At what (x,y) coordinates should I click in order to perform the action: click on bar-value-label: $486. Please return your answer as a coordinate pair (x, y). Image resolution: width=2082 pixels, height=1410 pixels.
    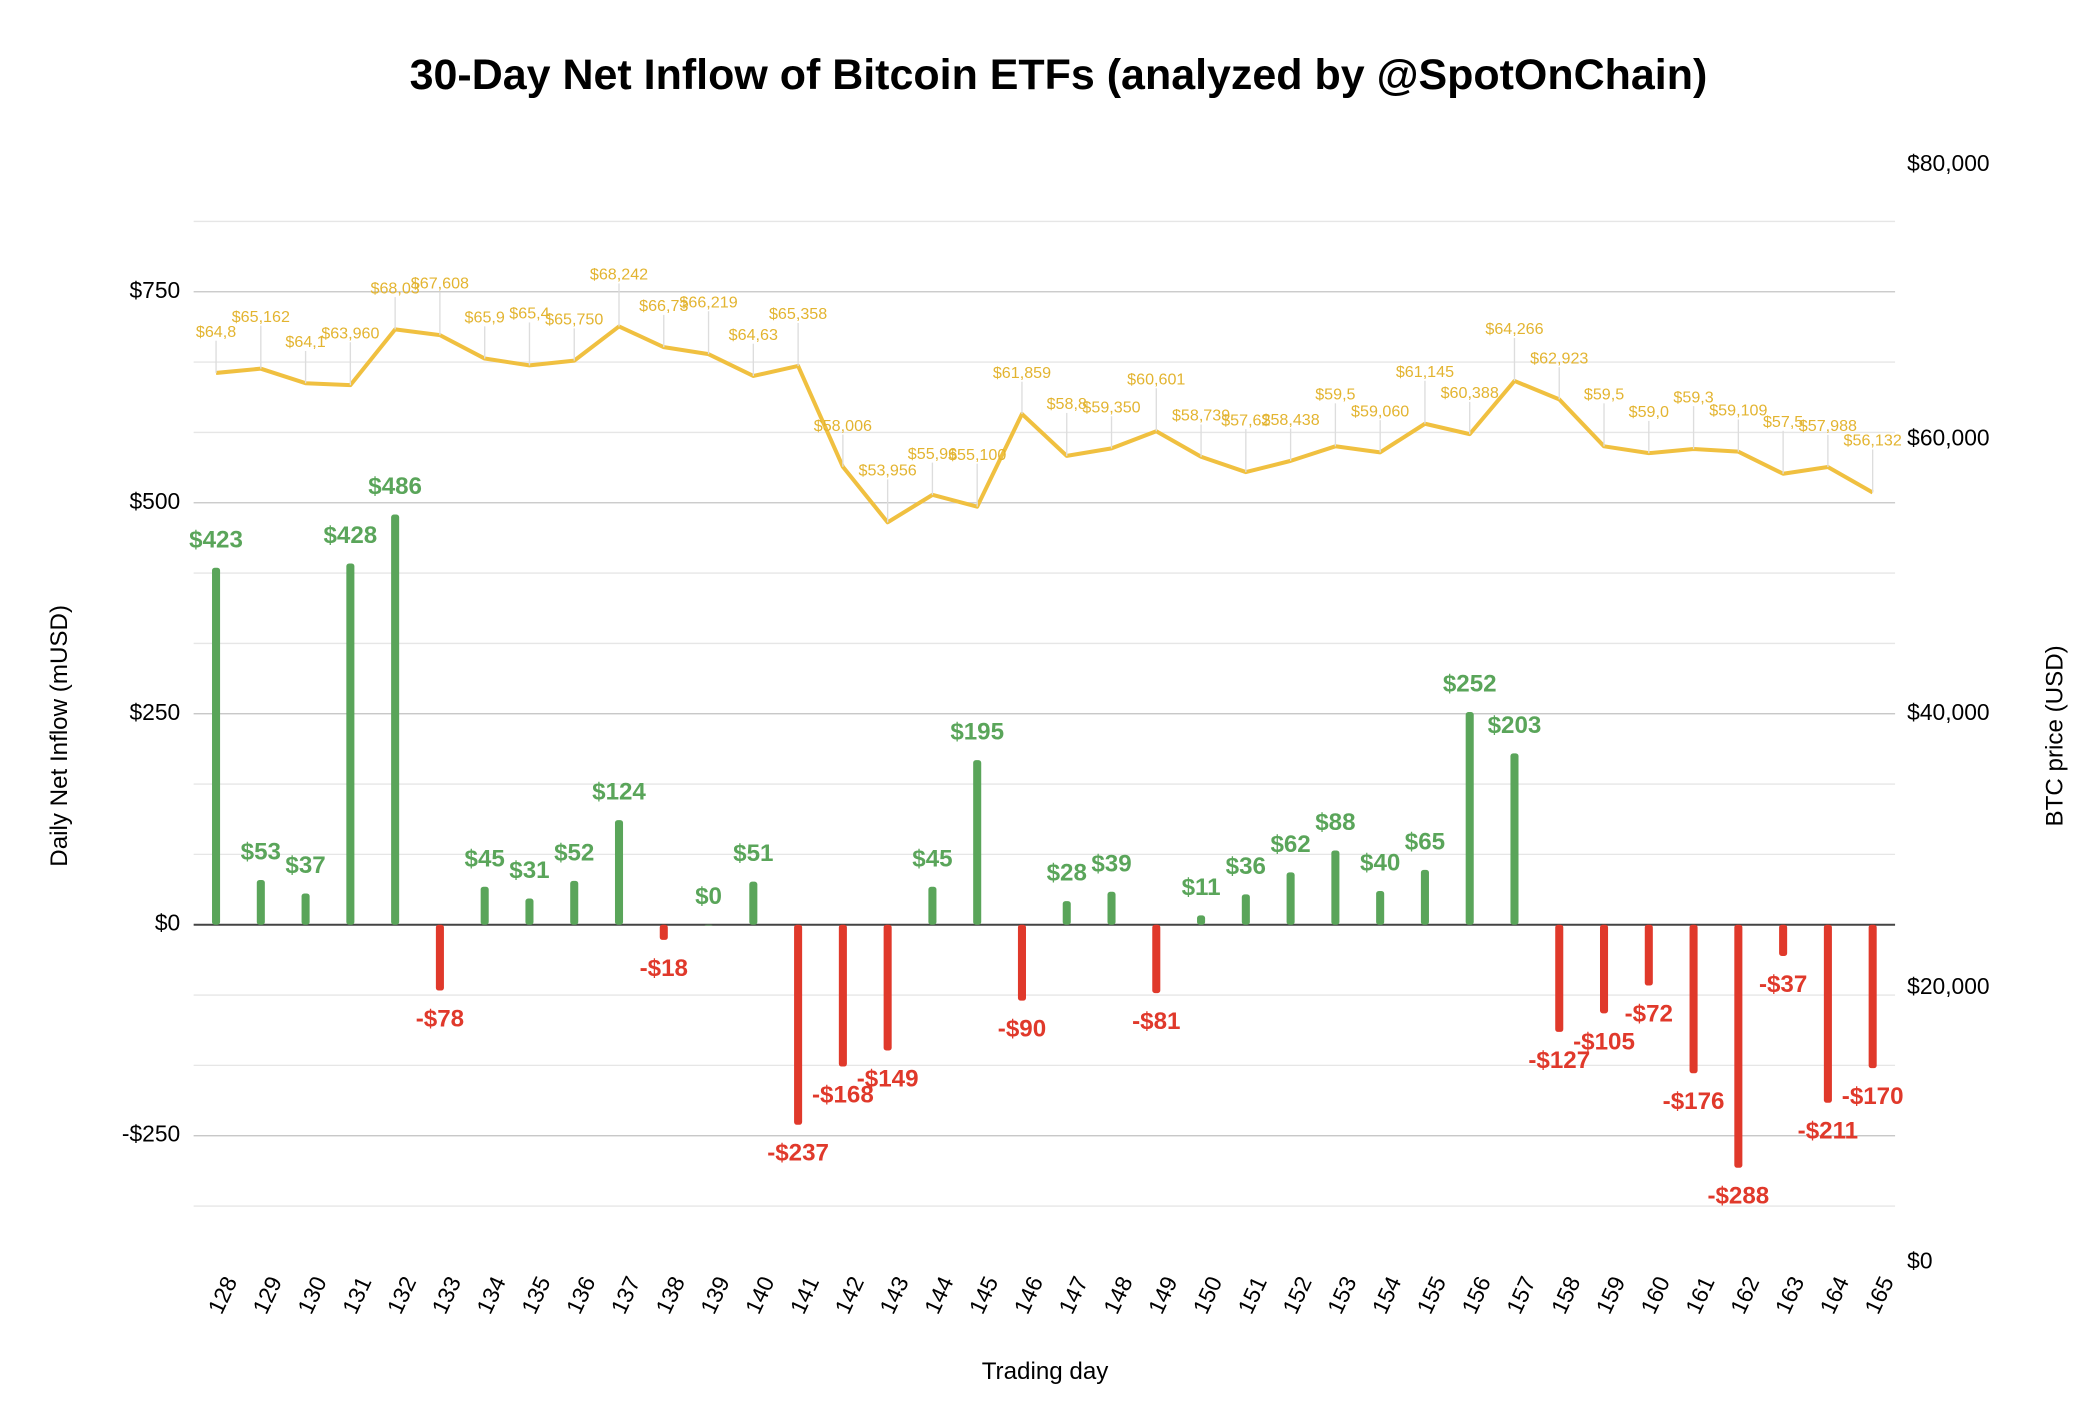
    Looking at the image, I should click on (395, 486).